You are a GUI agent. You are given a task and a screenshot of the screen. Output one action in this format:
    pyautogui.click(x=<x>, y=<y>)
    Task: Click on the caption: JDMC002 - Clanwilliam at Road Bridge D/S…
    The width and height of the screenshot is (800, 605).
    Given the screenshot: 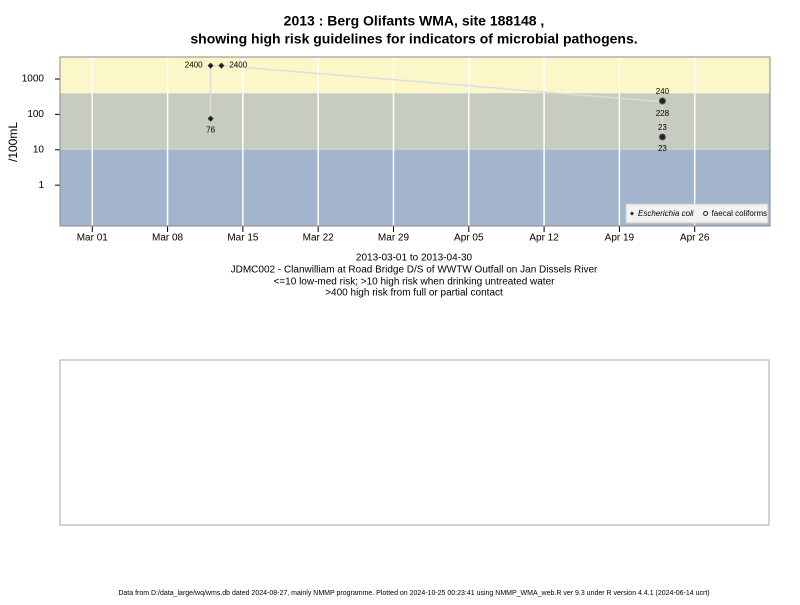 What is the action you would take?
    pyautogui.click(x=414, y=270)
    